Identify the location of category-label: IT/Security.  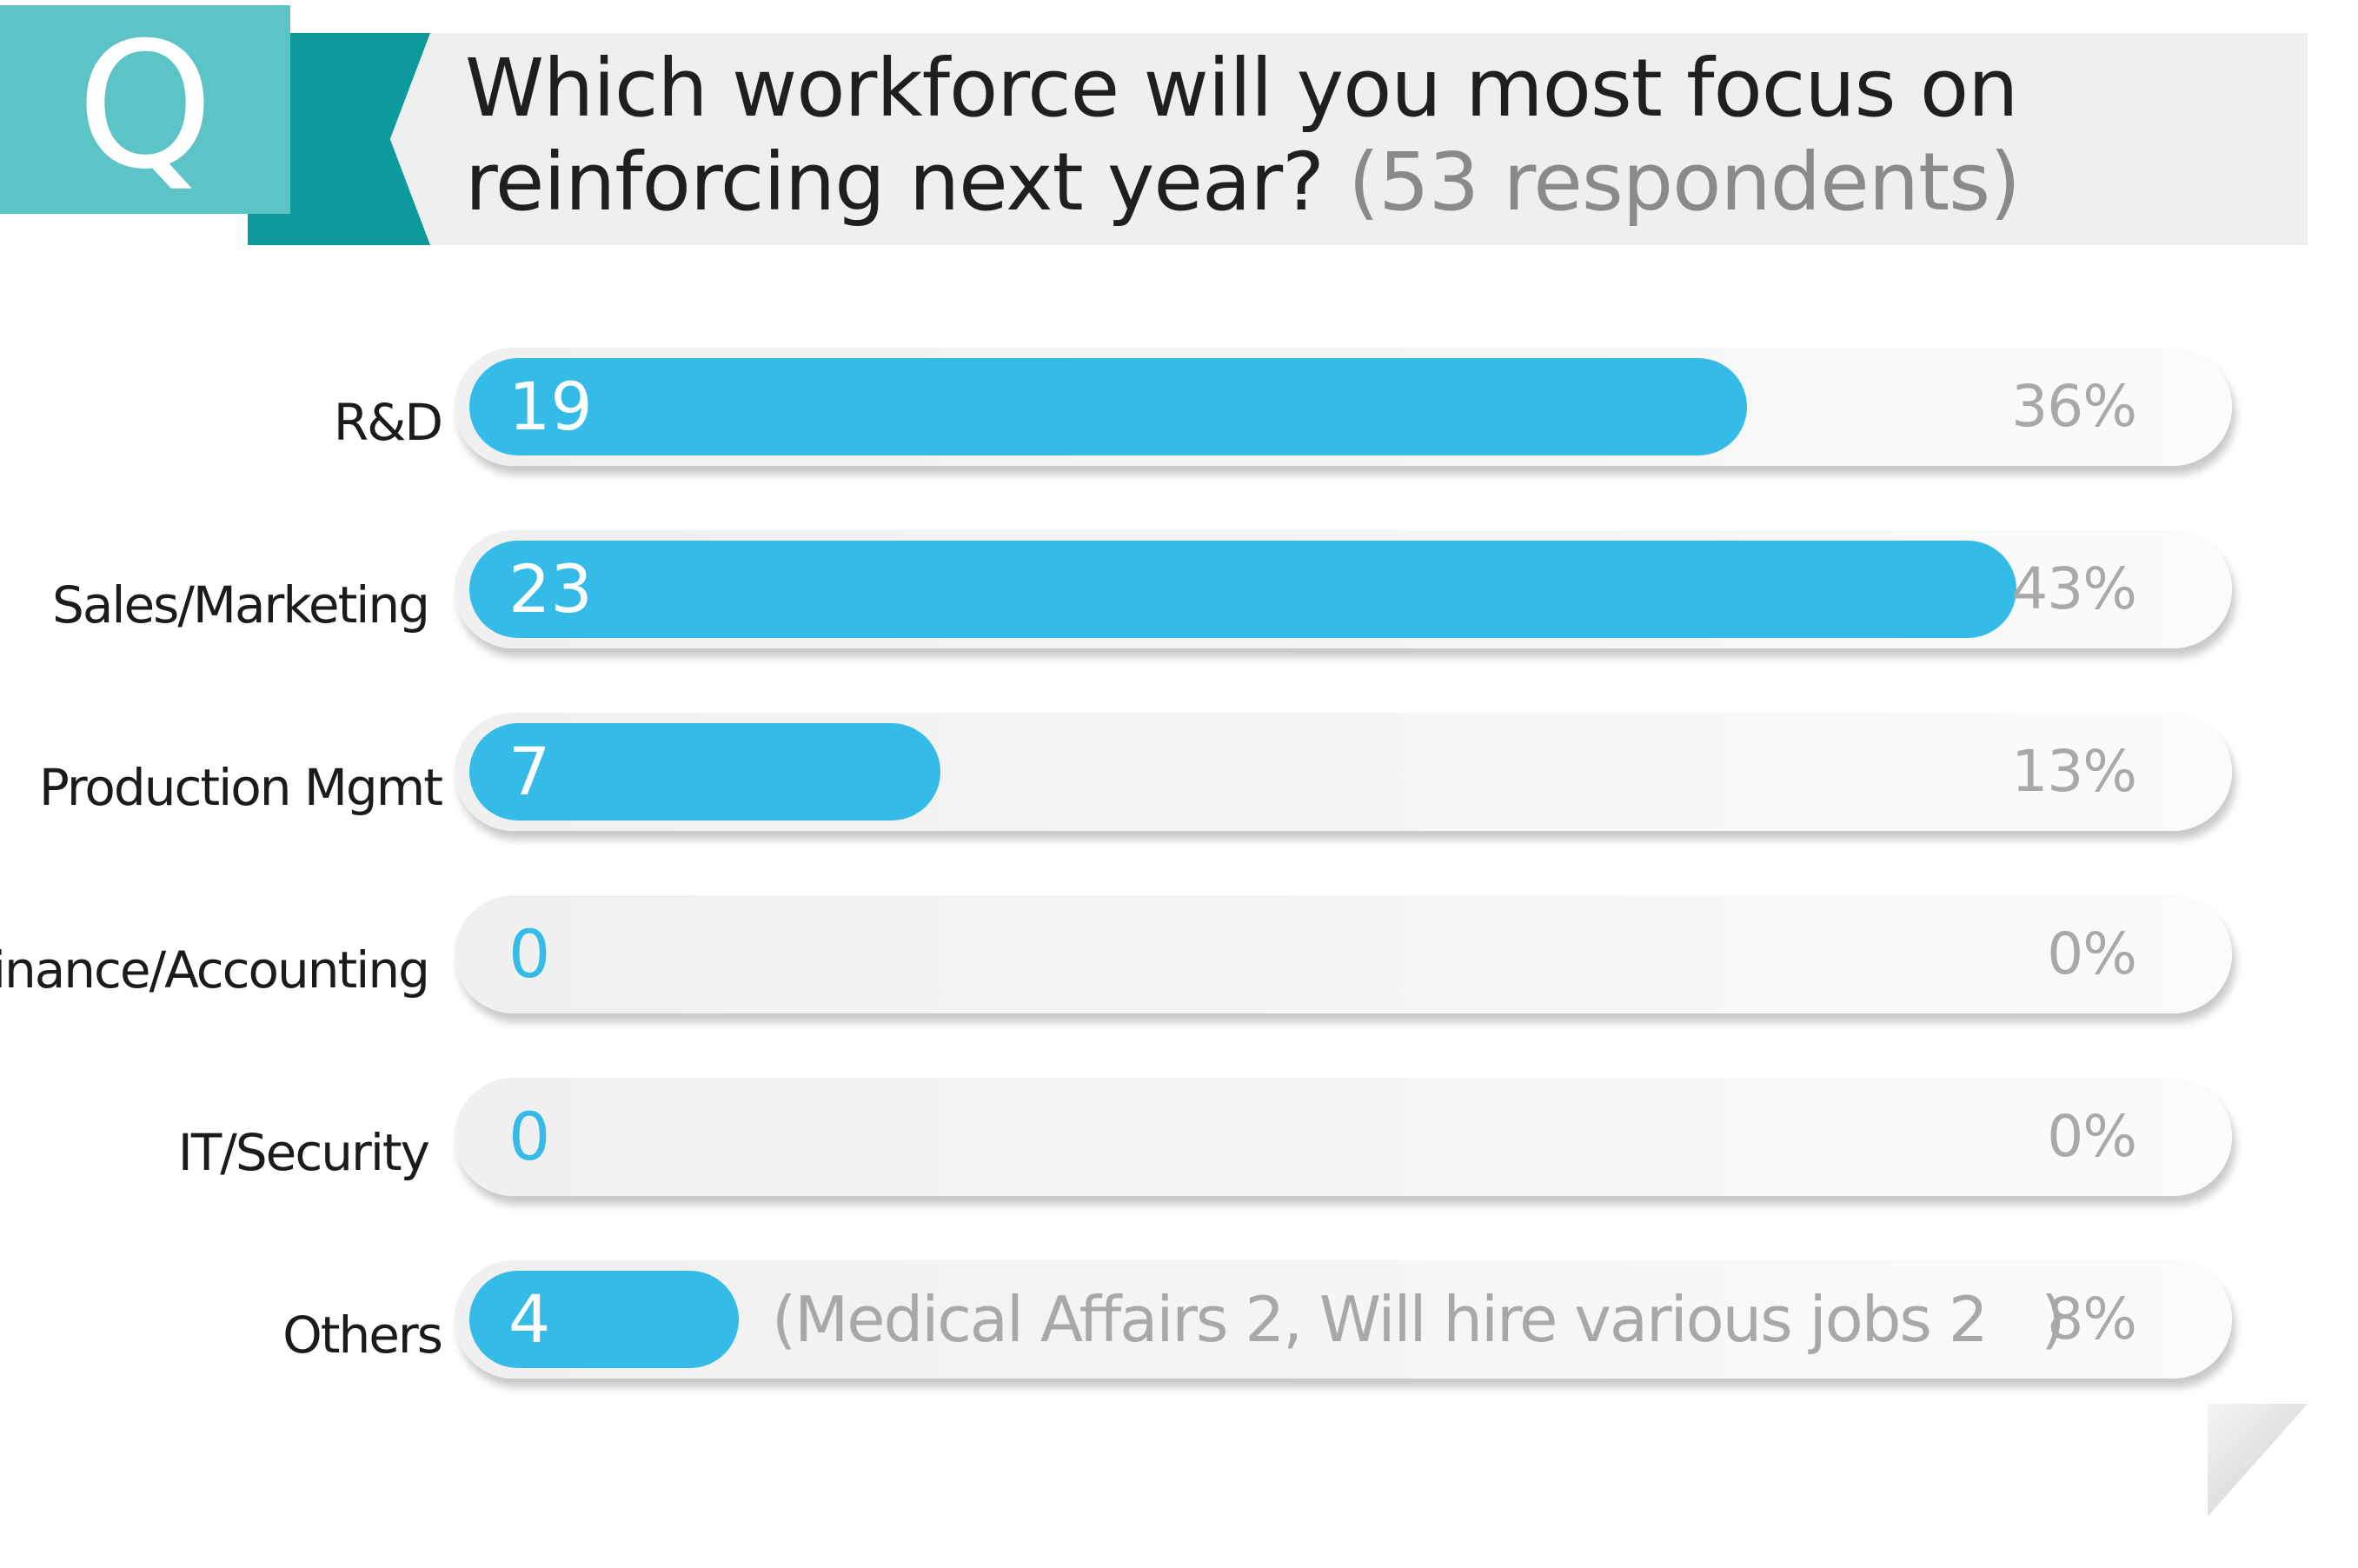
(303, 1152).